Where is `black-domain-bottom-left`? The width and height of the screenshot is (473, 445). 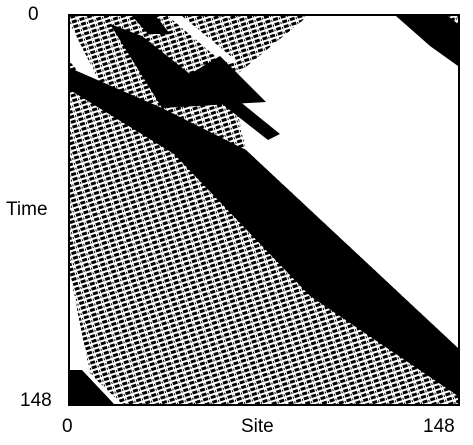
black-domain-bottom-left is located at coordinates (92, 387).